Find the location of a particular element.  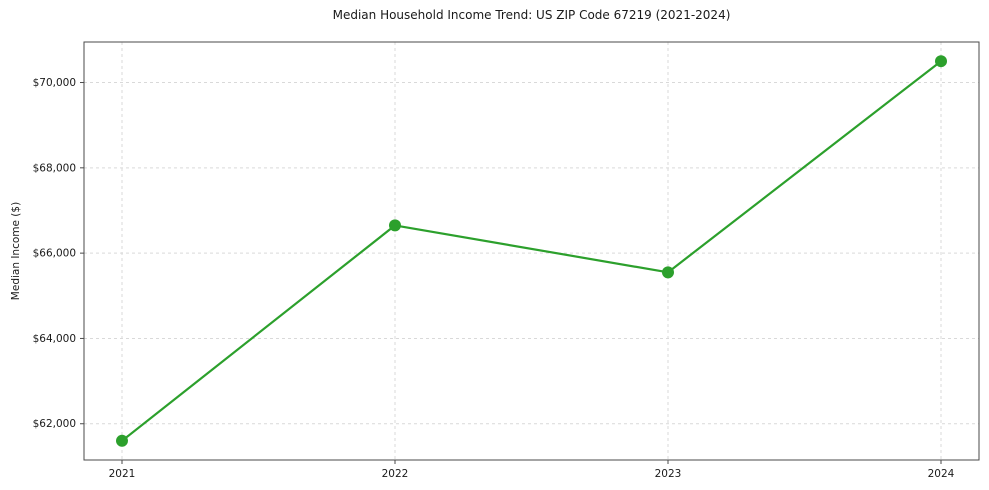

y-tick-label: $68,000 is located at coordinates (54, 168).